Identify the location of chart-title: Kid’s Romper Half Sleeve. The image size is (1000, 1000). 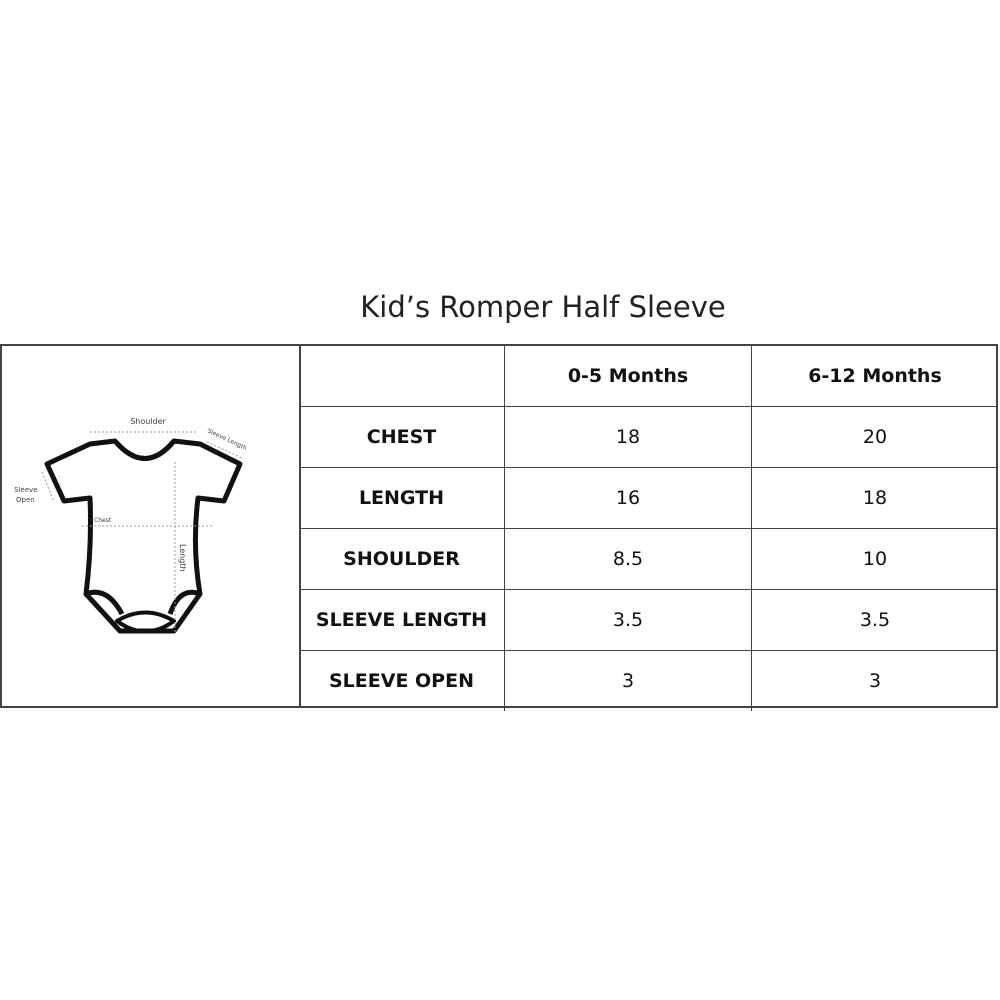
(543, 307).